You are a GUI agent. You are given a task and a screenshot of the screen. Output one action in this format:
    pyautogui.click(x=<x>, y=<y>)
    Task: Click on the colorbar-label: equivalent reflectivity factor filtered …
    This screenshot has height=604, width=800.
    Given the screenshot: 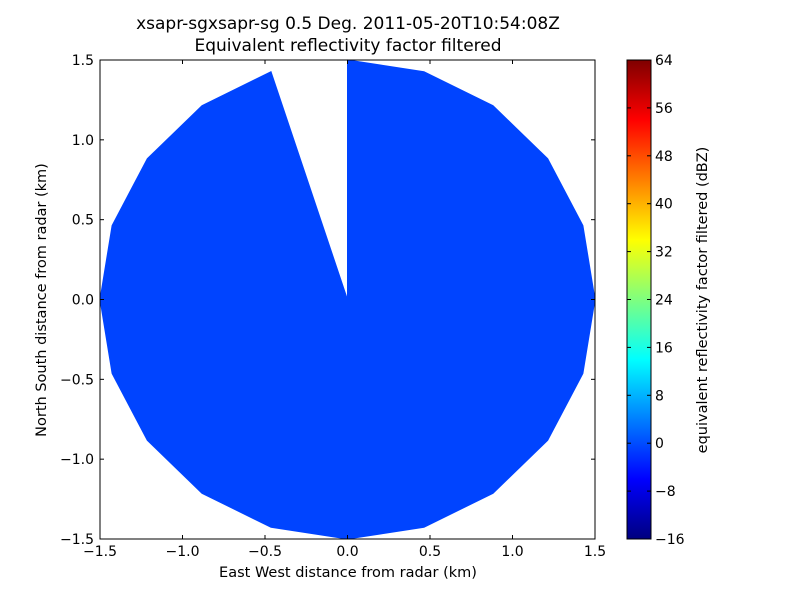 What is the action you would take?
    pyautogui.click(x=703, y=300)
    